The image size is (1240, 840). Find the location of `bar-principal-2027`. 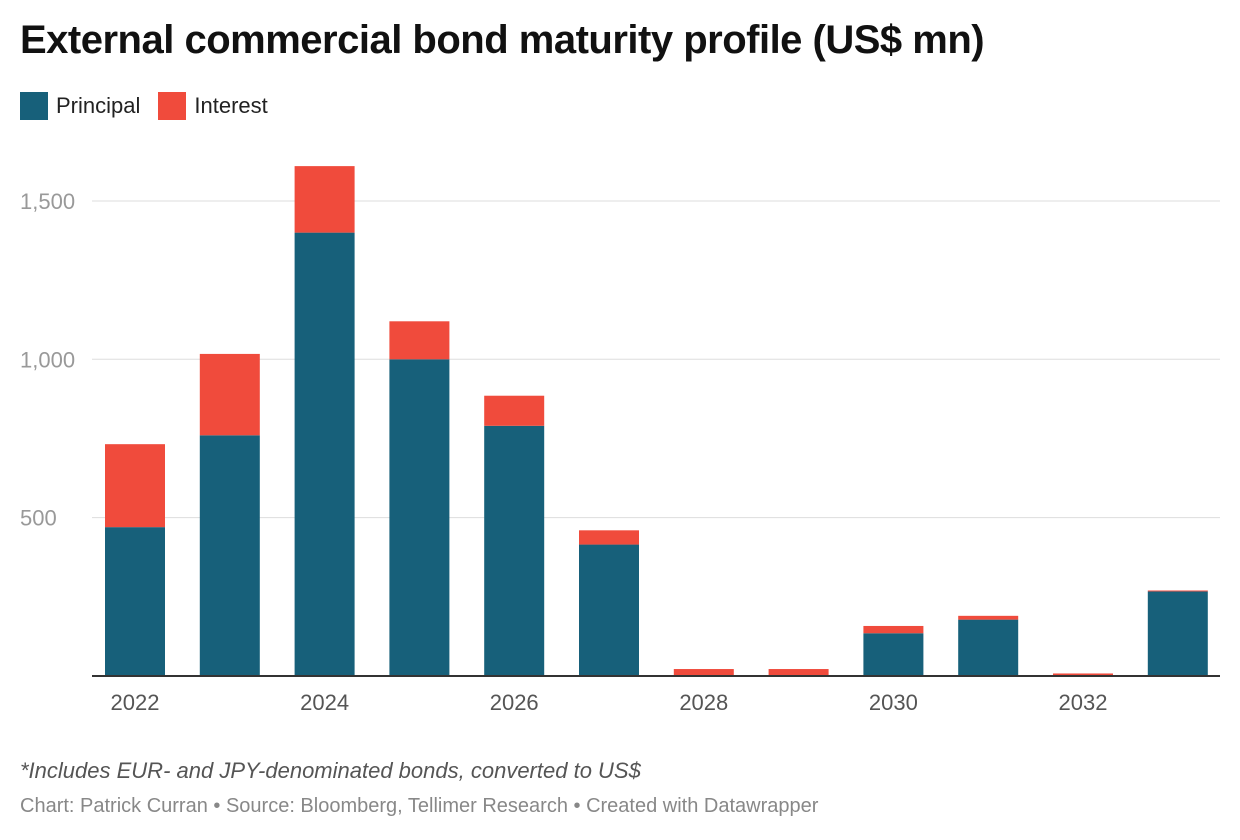

bar-principal-2027 is located at coordinates (609, 610).